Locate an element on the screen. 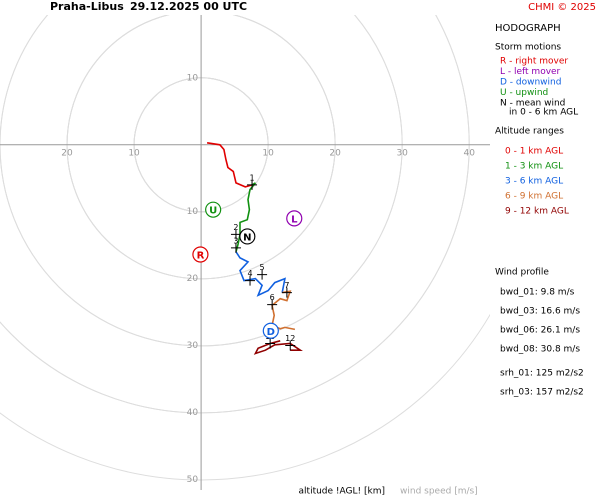 This screenshot has height=500, width=600. km-label: 2 is located at coordinates (235, 227).